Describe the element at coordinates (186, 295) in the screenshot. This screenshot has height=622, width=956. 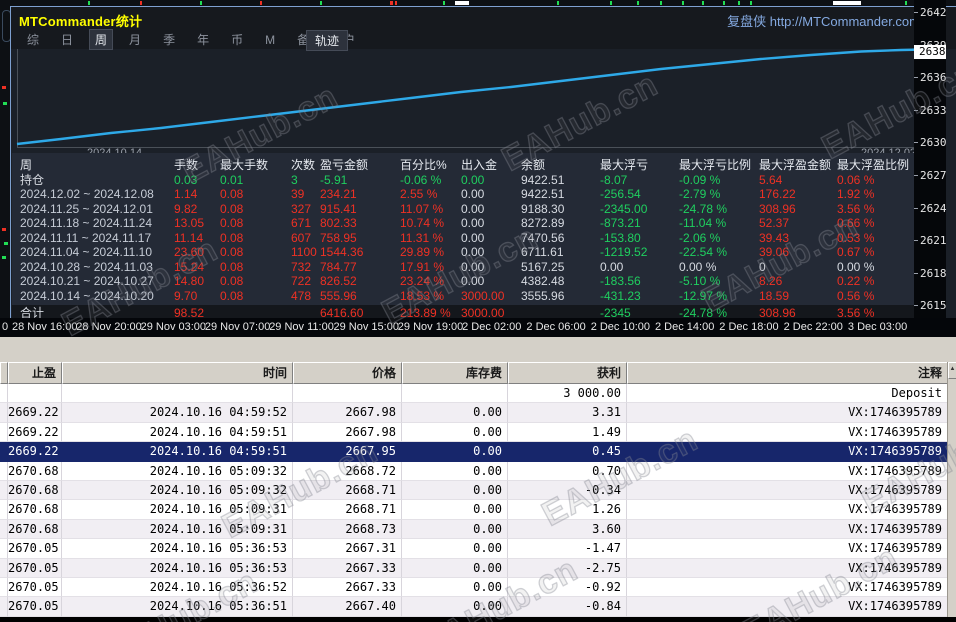
I see `stats-cell: 9.70` at that location.